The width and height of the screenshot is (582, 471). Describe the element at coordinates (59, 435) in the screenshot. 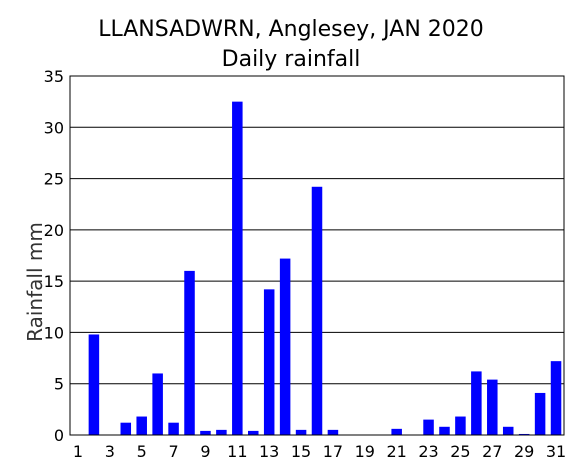

I see `y-tick-label: 0` at that location.